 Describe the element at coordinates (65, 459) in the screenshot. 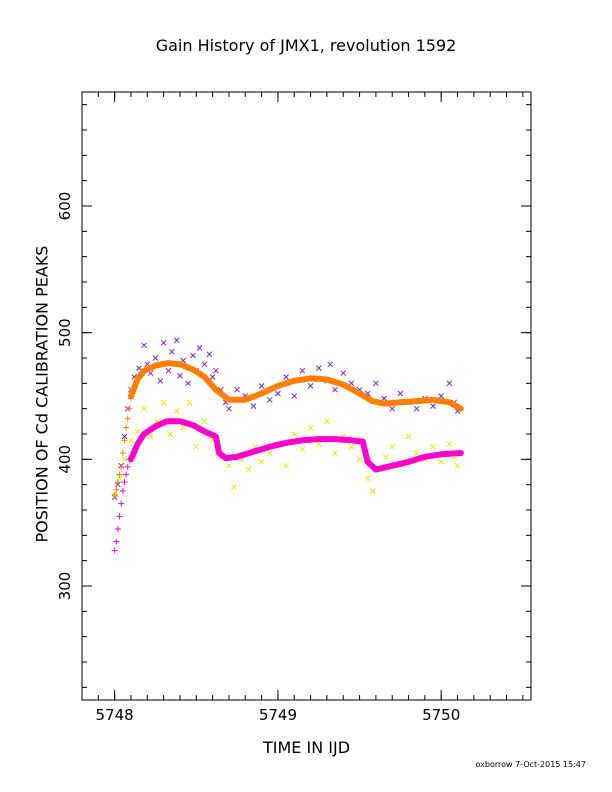

I see `y-tick-label: 400` at that location.